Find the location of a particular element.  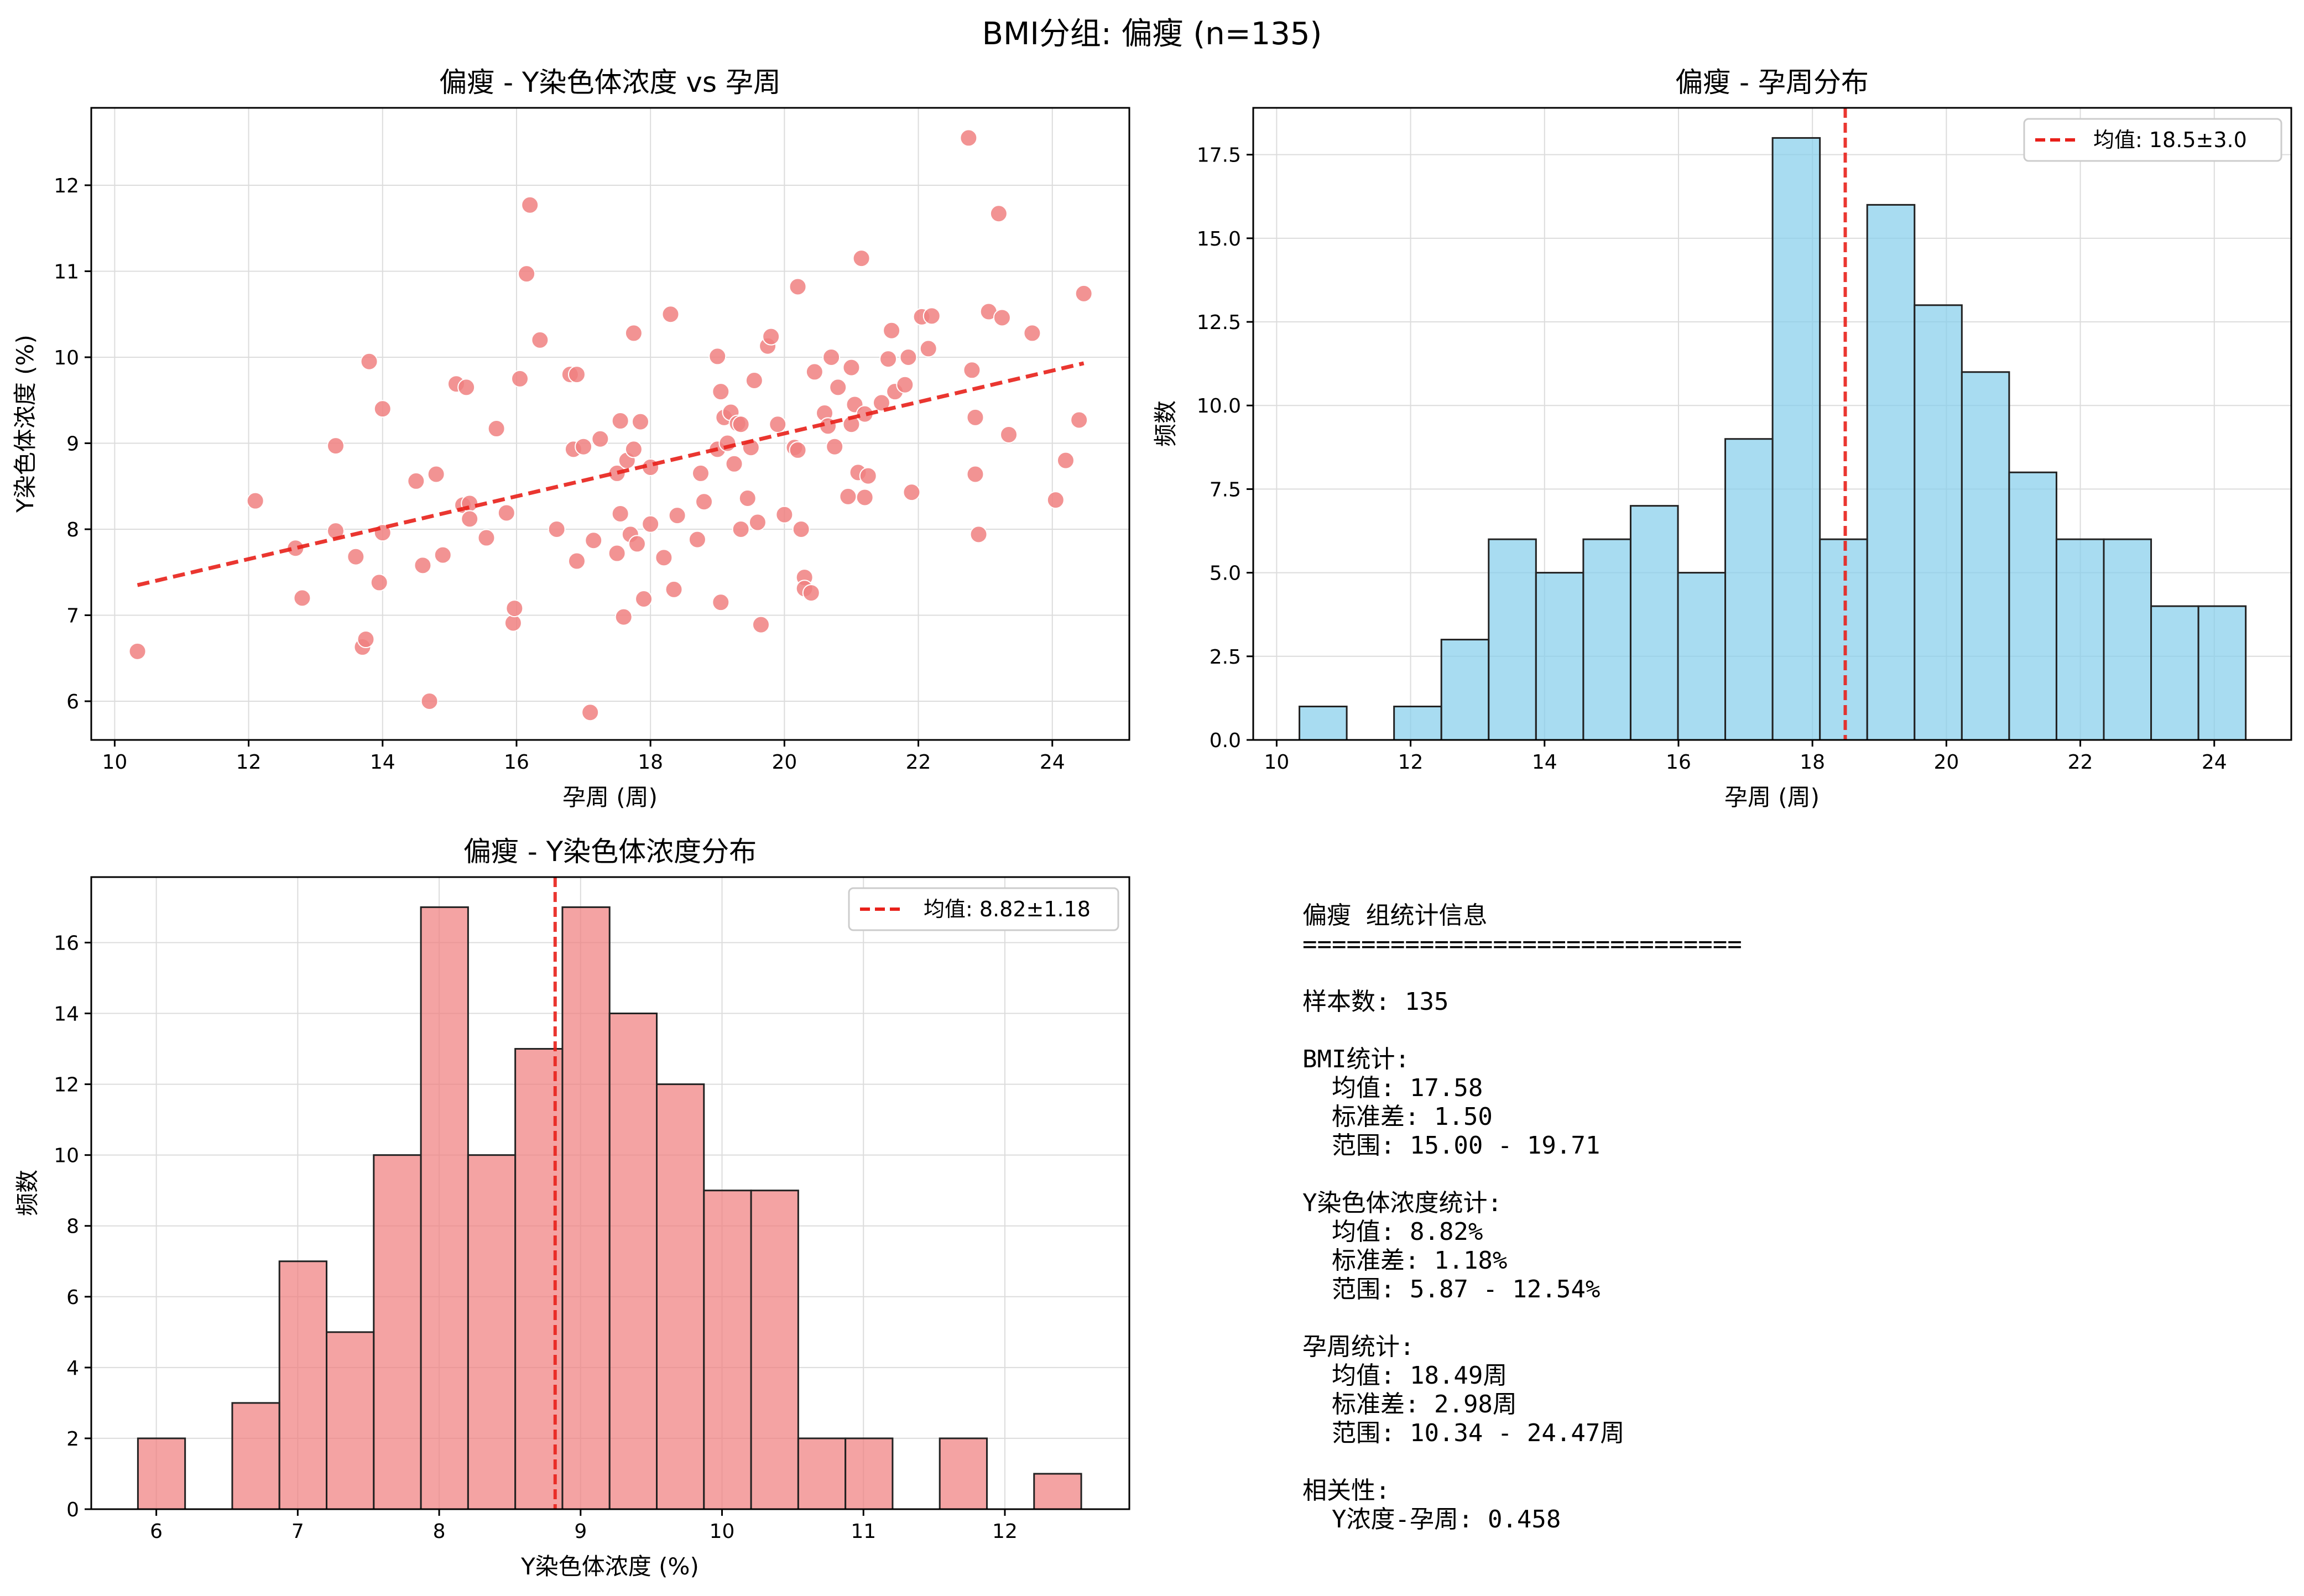

x-tick-label: 16 is located at coordinates (1678, 763).